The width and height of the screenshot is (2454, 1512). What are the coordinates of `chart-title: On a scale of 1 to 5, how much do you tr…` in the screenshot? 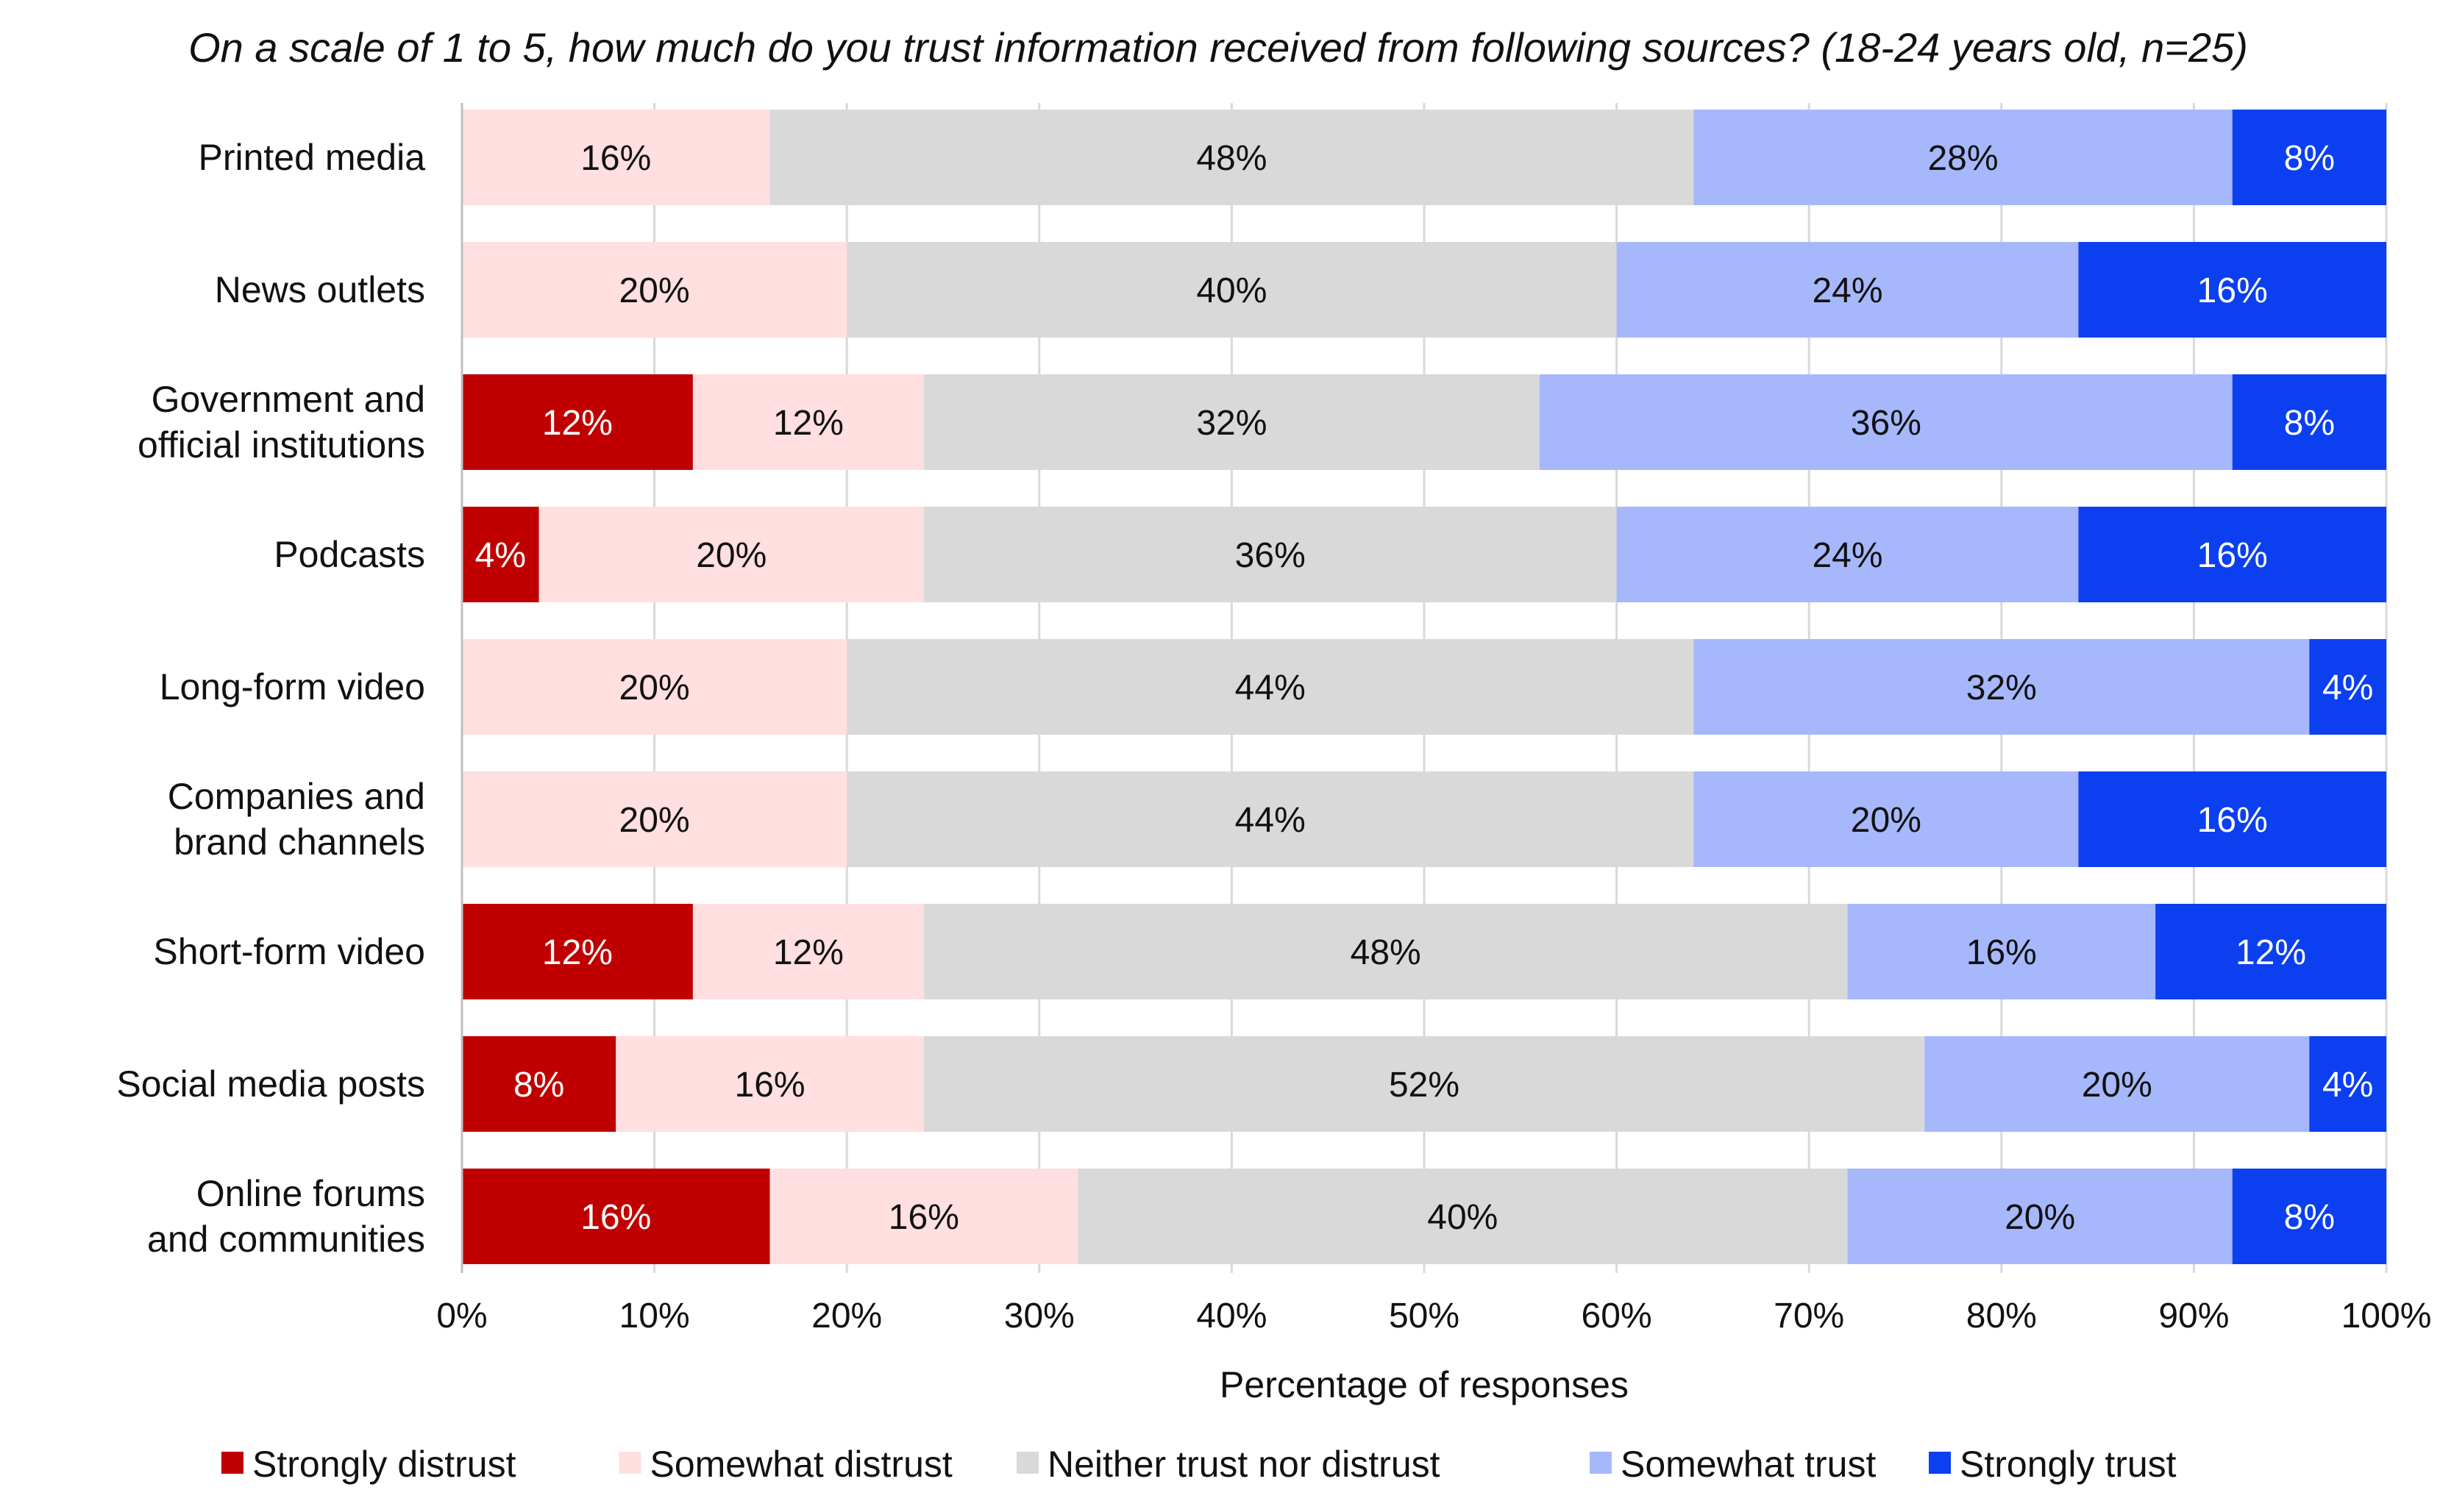 It's located at (1218, 47).